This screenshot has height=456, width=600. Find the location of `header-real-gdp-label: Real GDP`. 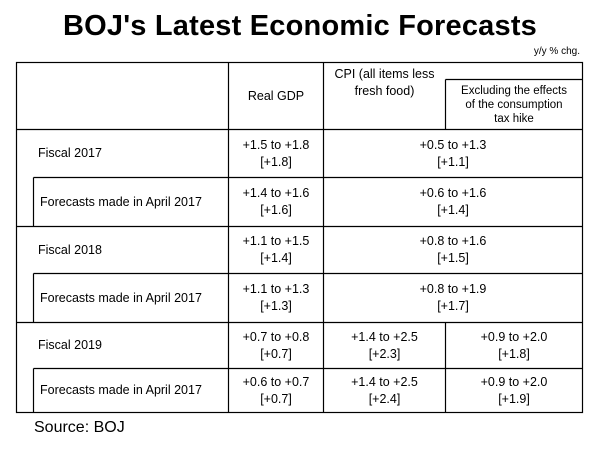

header-real-gdp-label: Real GDP is located at coordinates (276, 95).